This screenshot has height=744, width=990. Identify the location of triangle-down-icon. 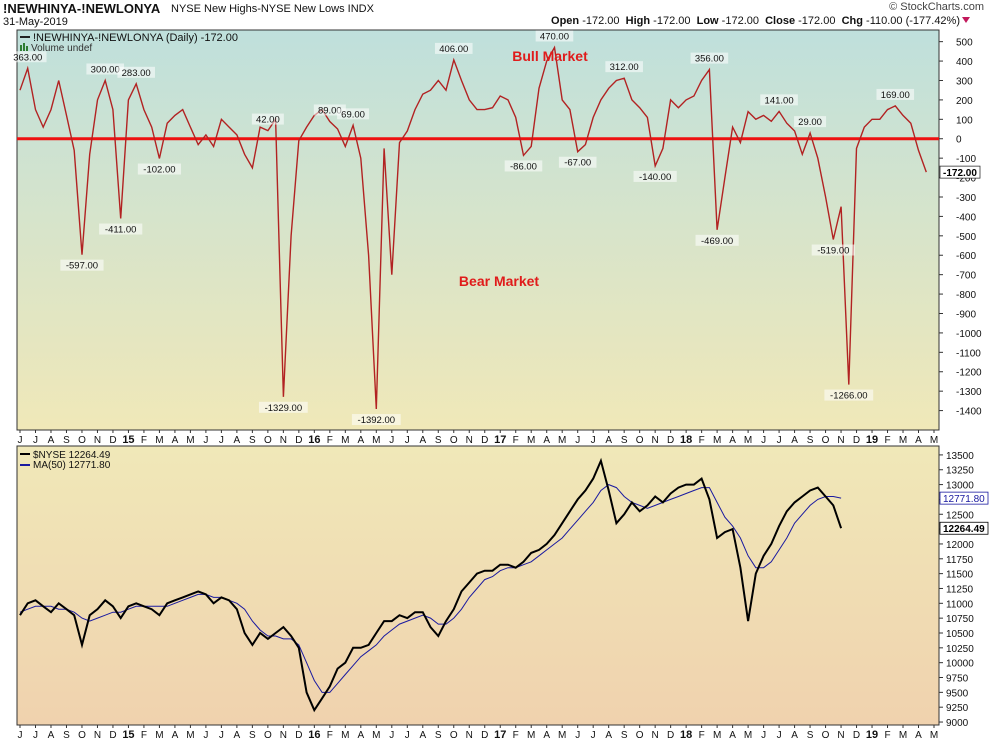
(966, 20).